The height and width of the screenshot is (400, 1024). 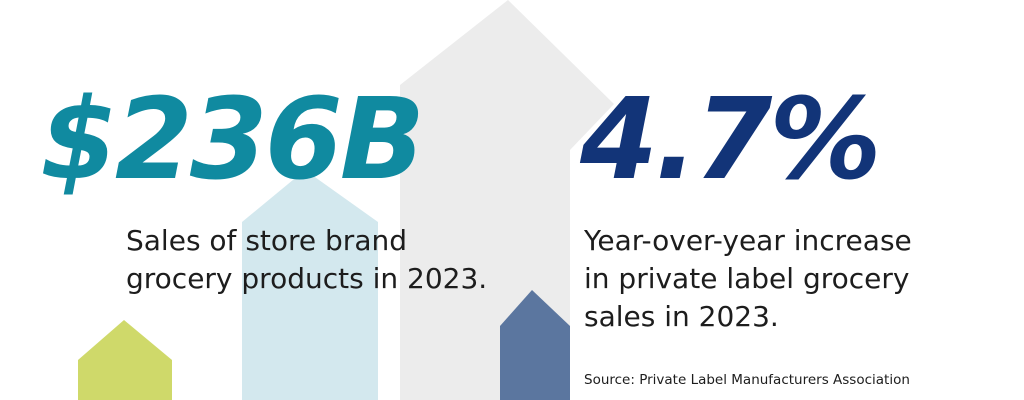 I want to click on stat-value-increase: 4.7%, so click(x=731, y=140).